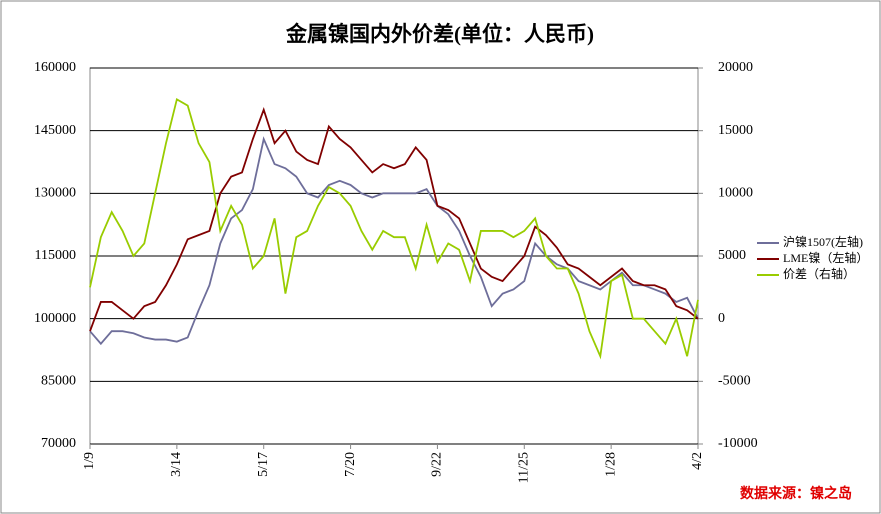 This screenshot has width=881, height=514. I want to click on x-tick-label: 1/9, so click(89, 461).